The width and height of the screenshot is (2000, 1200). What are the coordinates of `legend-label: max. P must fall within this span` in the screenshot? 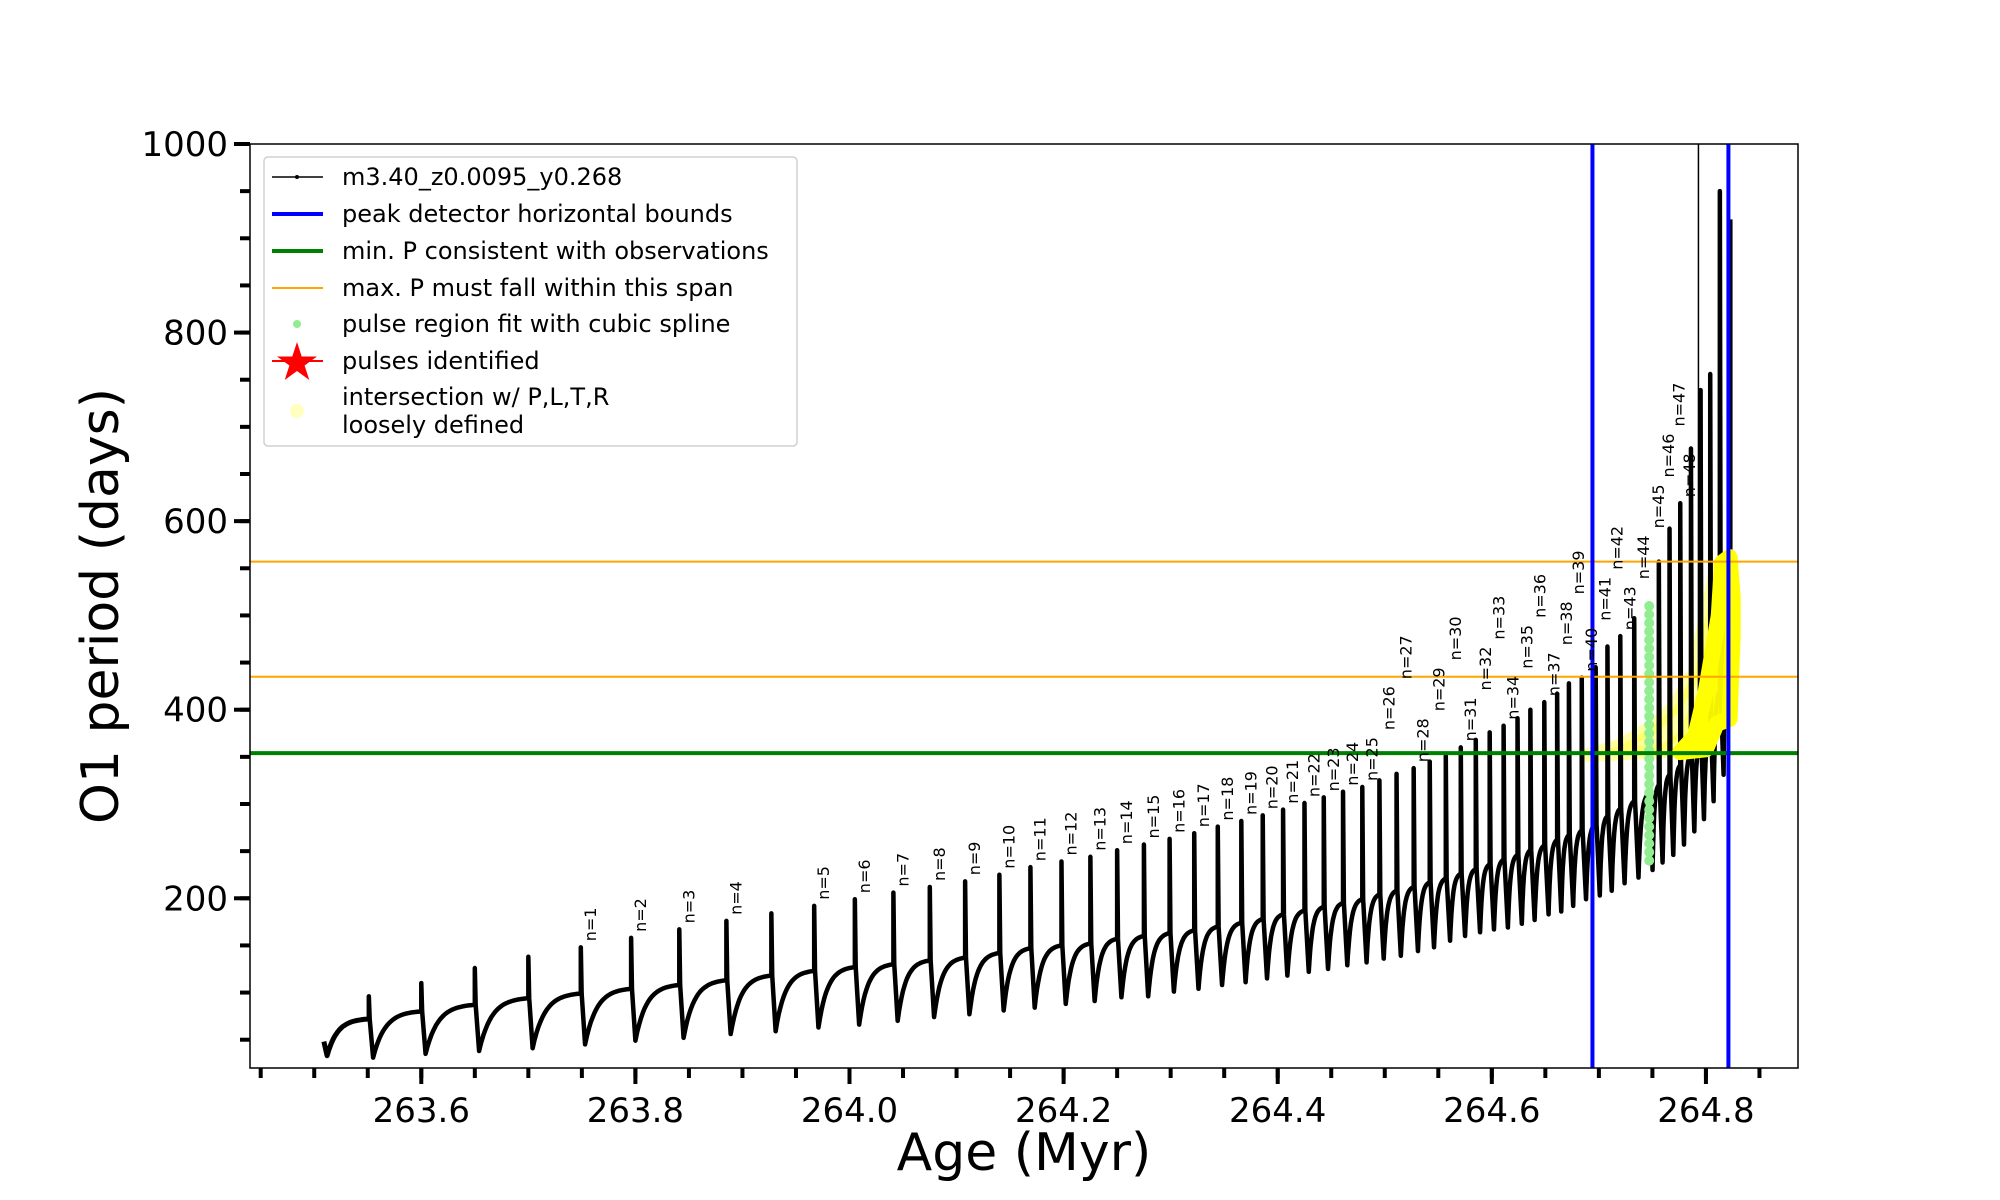 It's located at (537, 288).